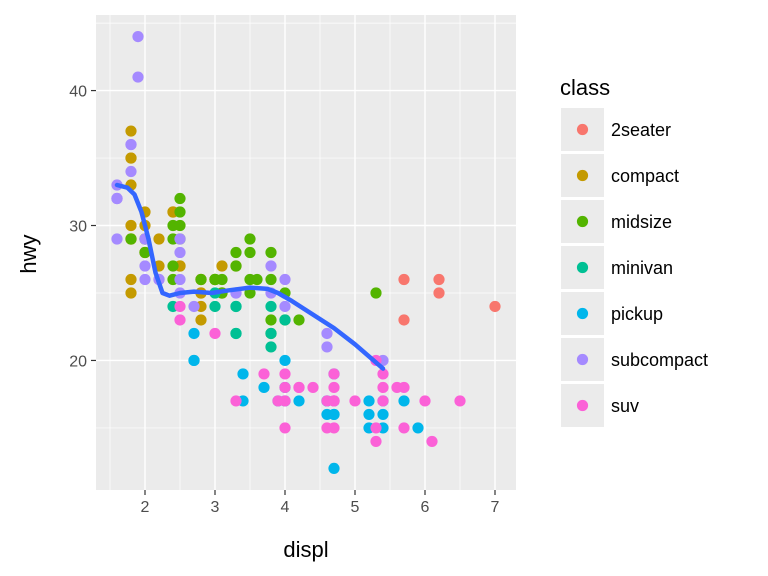 Image resolution: width=768 pixels, height=576 pixels. What do you see at coordinates (659, 360) in the screenshot?
I see `legend-label: subcompact` at bounding box center [659, 360].